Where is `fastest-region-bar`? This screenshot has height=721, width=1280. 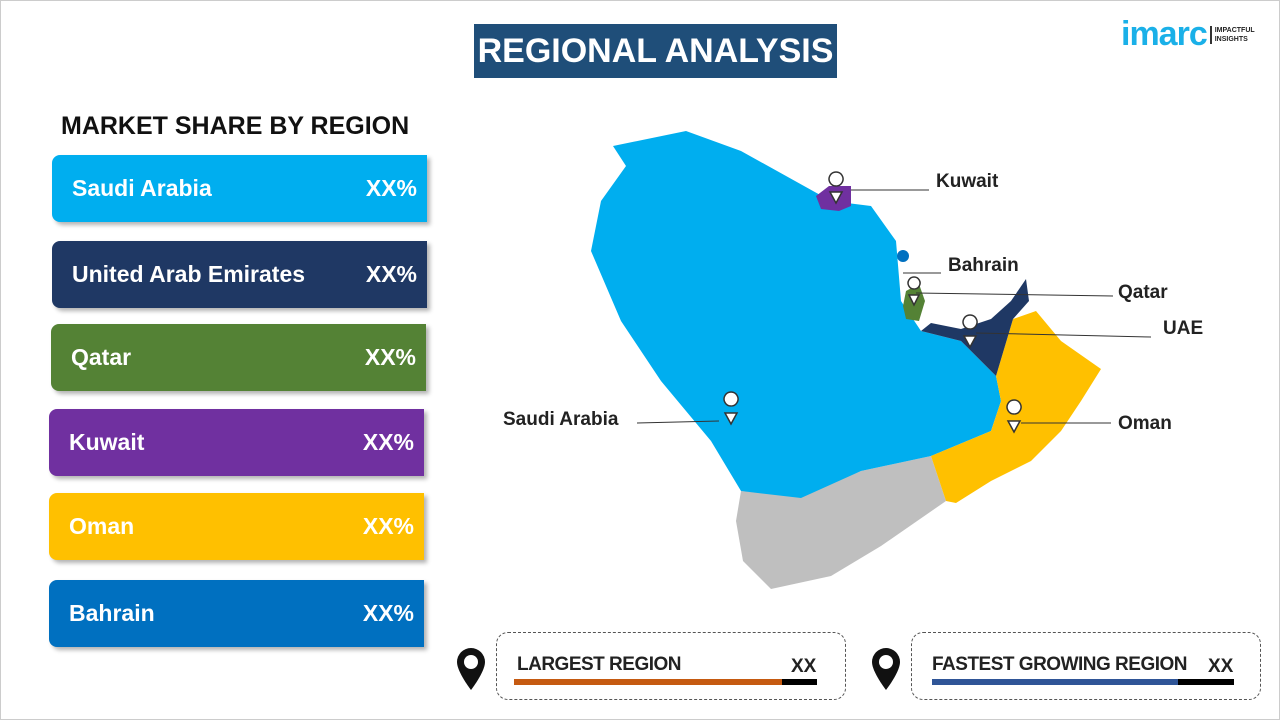
fastest-region-bar is located at coordinates (1055, 682).